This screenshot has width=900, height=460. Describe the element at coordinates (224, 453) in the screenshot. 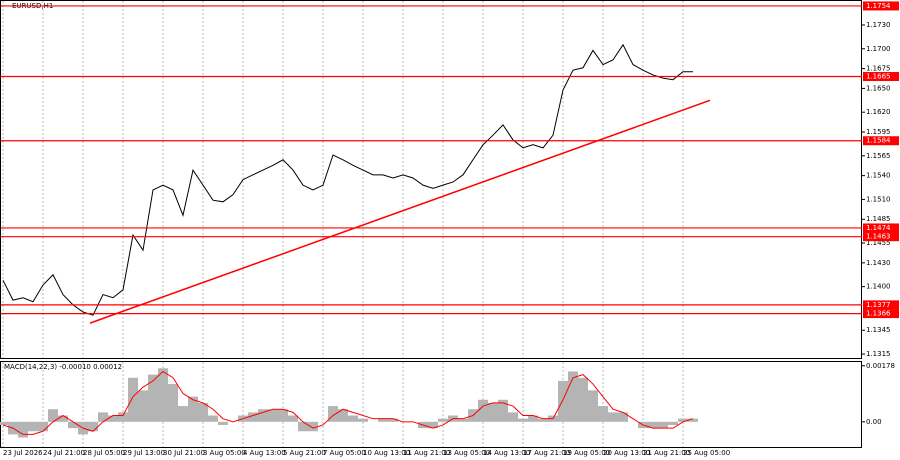

I see `x-tick-label: 3 Aug 05:00` at that location.